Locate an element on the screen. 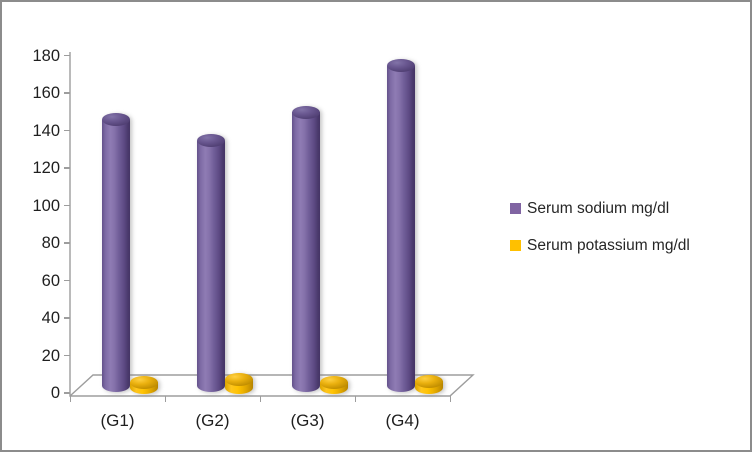  x-category-label: (G2) is located at coordinates (212, 420).